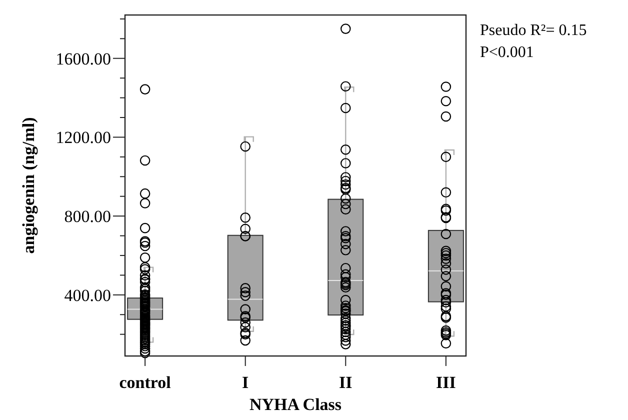 Image resolution: width=628 pixels, height=420 pixels. Describe the element at coordinates (87, 216) in the screenshot. I see `y-tick-label: 800.00` at that location.